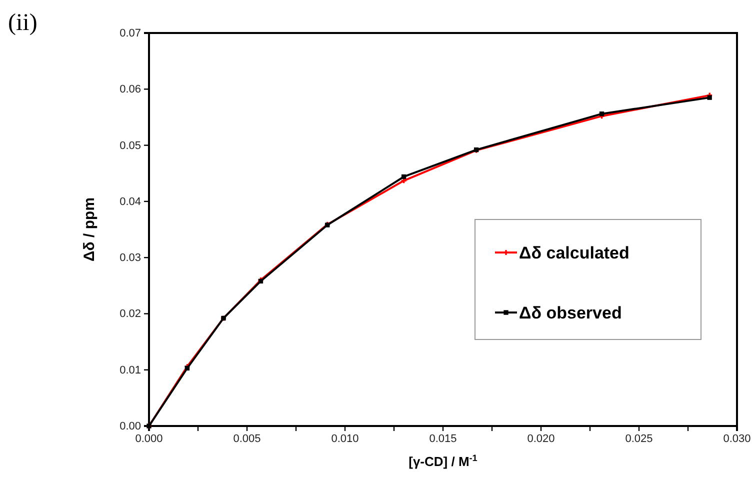  Describe the element at coordinates (130, 90) in the screenshot. I see `y-tick-label: 0.06` at that location.